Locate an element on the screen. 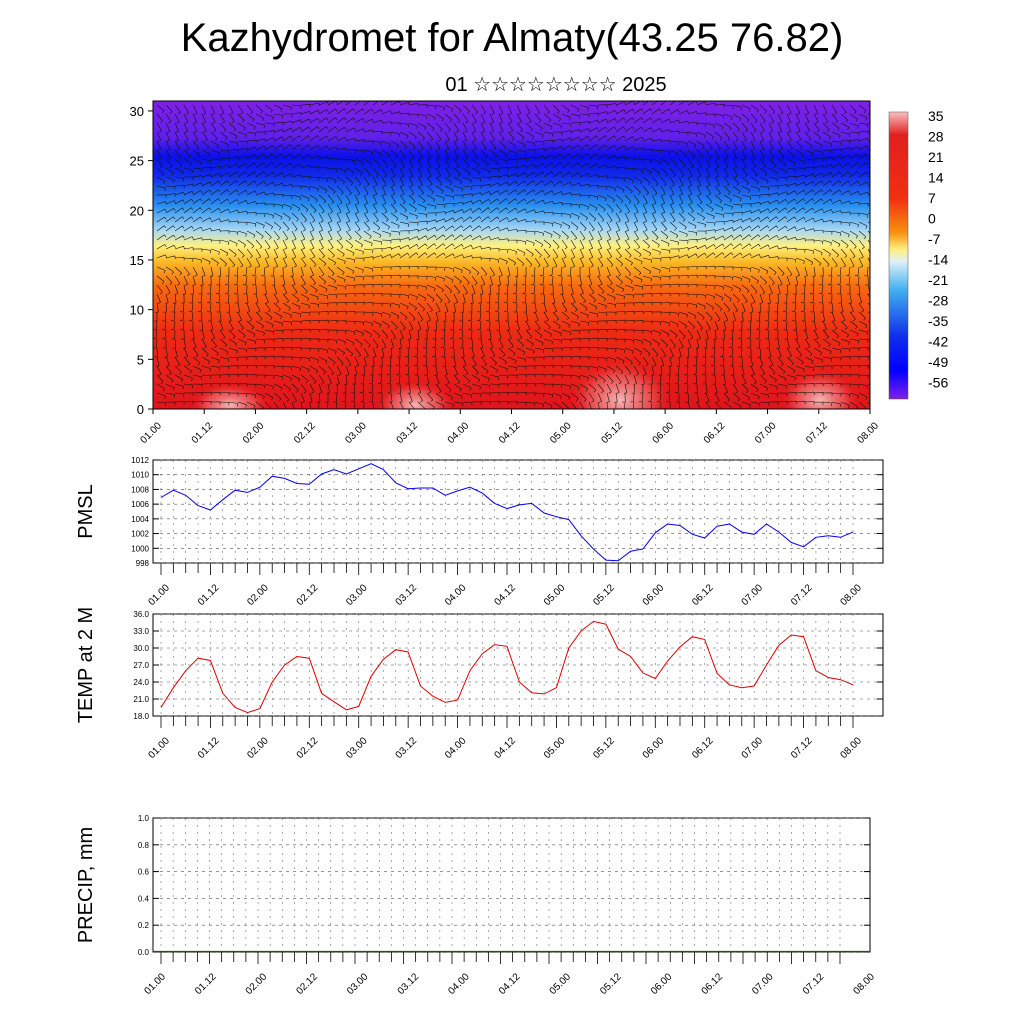 The height and width of the screenshot is (1024, 1024). y-tick-label: 1004 is located at coordinates (140, 519).